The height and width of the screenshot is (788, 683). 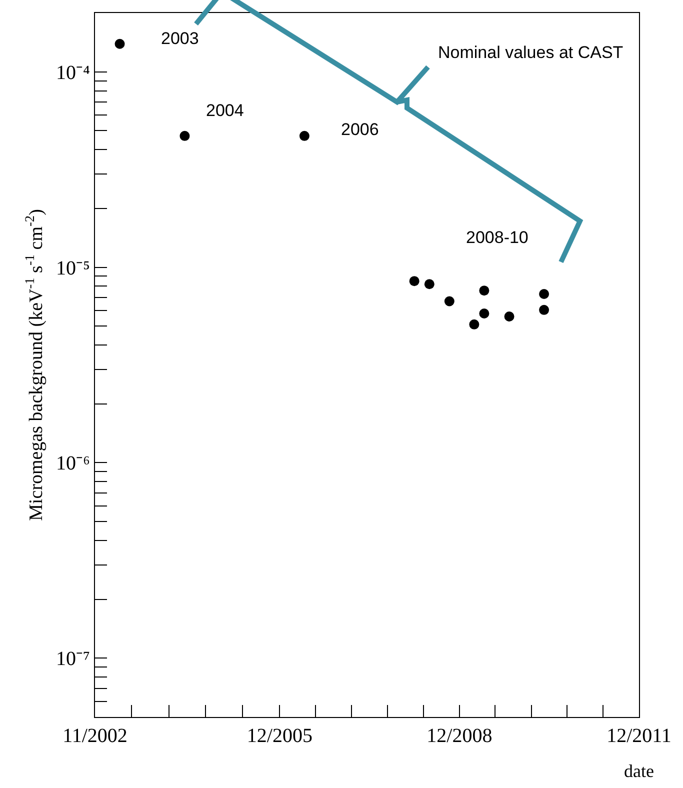 I want to click on annotation: 2006, so click(x=360, y=129).